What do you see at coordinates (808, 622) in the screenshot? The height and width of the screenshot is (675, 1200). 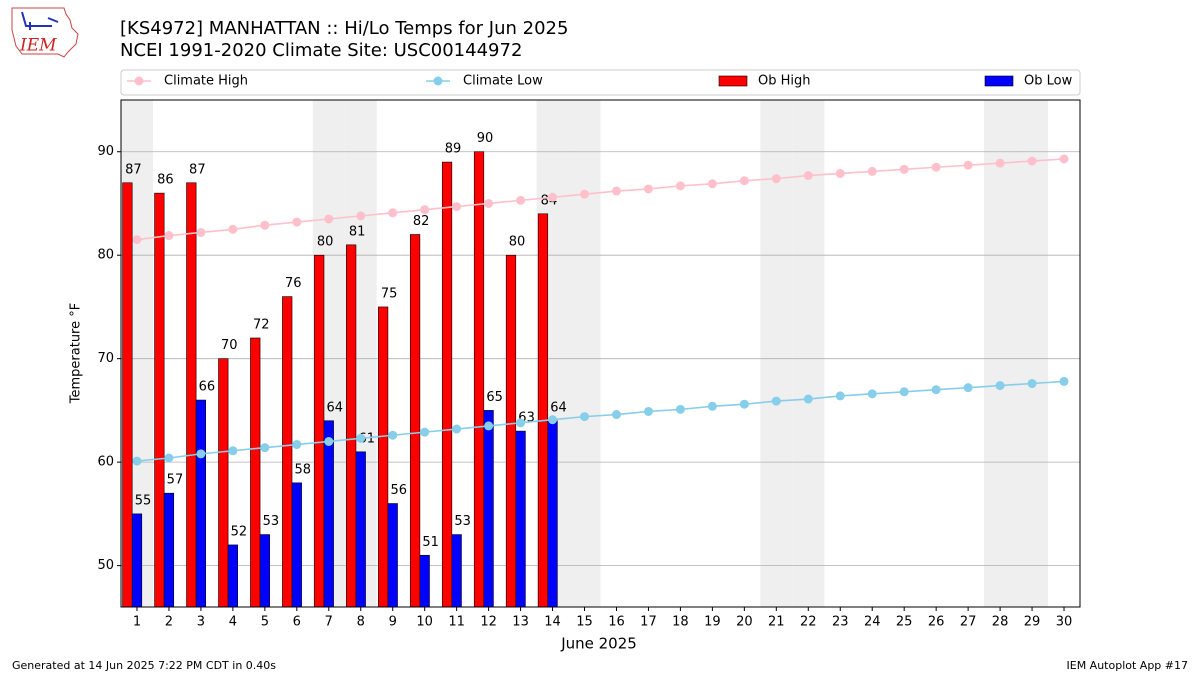 I see `x-tick-label: 22` at bounding box center [808, 622].